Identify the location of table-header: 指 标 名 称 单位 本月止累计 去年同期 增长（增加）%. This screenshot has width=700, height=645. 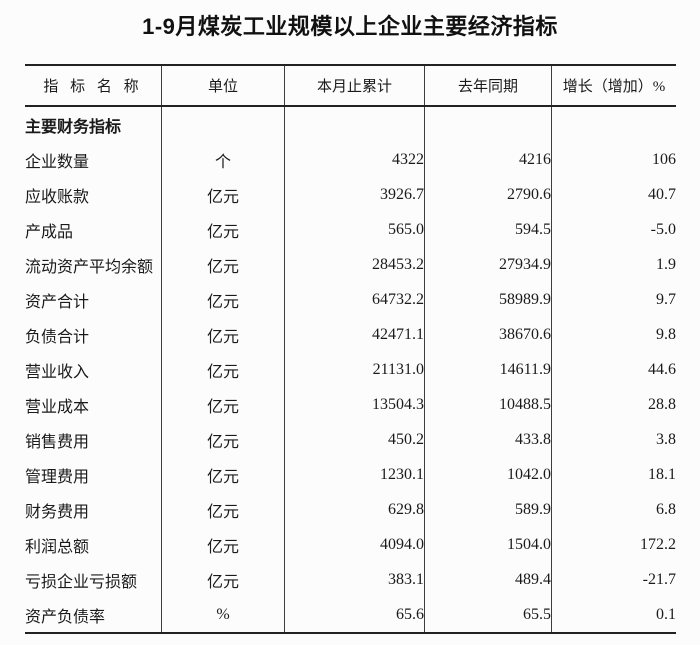
(350, 86).